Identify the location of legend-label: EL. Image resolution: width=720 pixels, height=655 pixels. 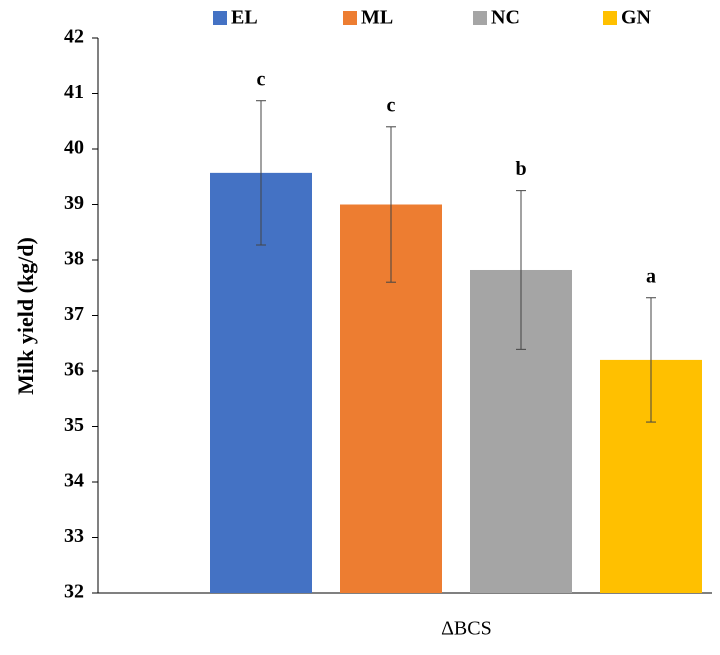
(244, 18).